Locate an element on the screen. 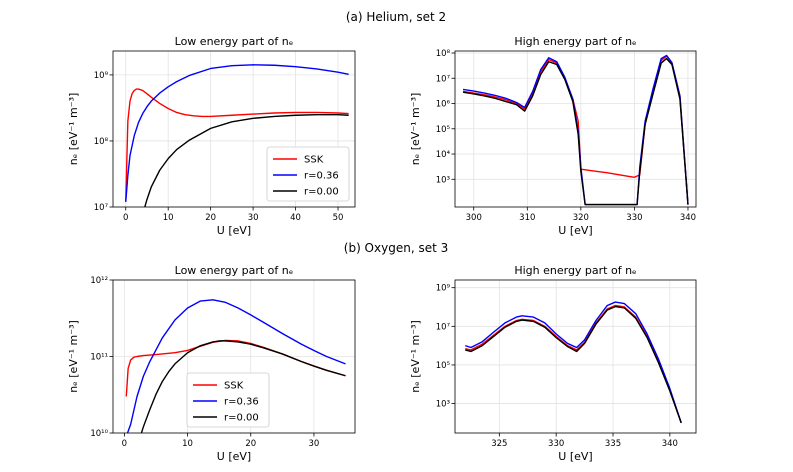 The width and height of the screenshot is (793, 472). x-tick-label: 335 is located at coordinates (613, 444).